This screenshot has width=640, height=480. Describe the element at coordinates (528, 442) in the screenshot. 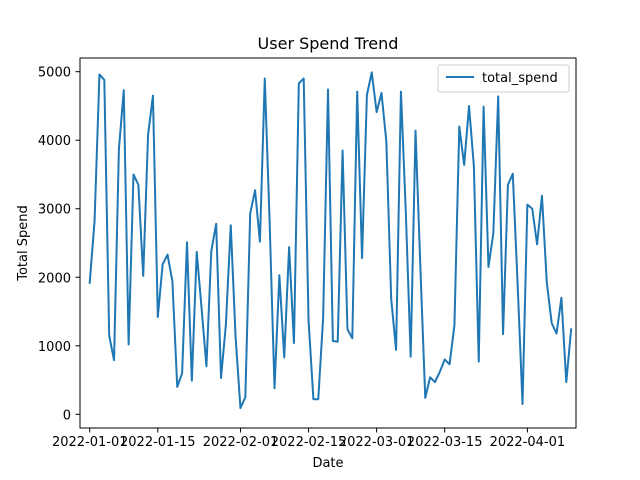

I see `x-tick-label: 2022-04-01` at that location.